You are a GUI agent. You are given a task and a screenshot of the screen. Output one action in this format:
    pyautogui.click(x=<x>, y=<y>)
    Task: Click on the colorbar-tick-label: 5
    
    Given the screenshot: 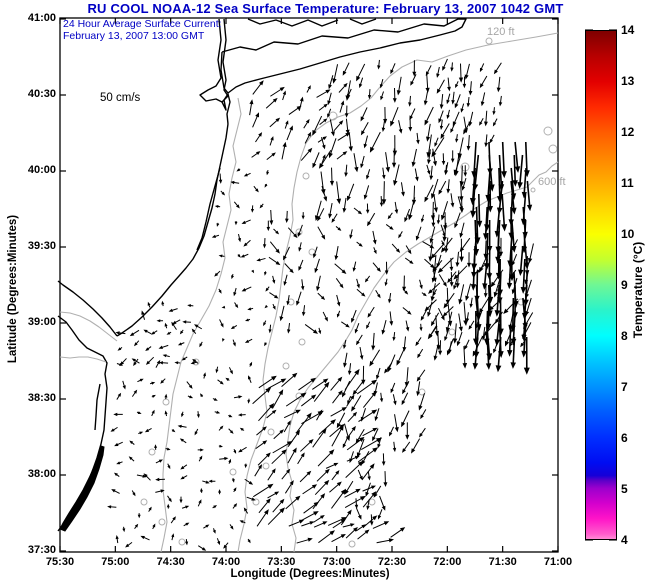 What is the action you would take?
    pyautogui.click(x=624, y=489)
    